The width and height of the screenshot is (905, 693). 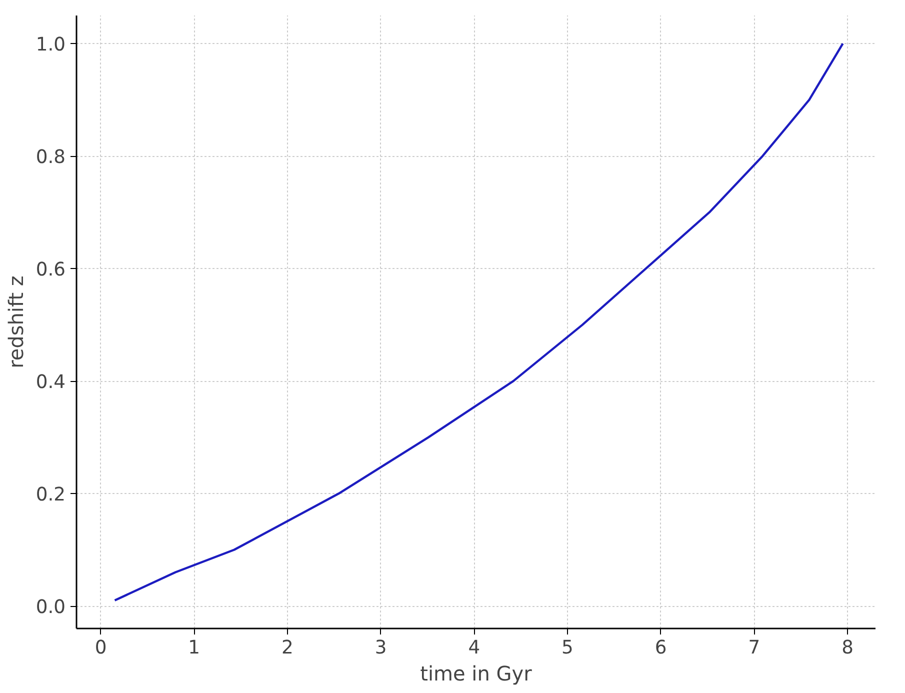 I want to click on x-tick-label: 7, so click(x=754, y=648).